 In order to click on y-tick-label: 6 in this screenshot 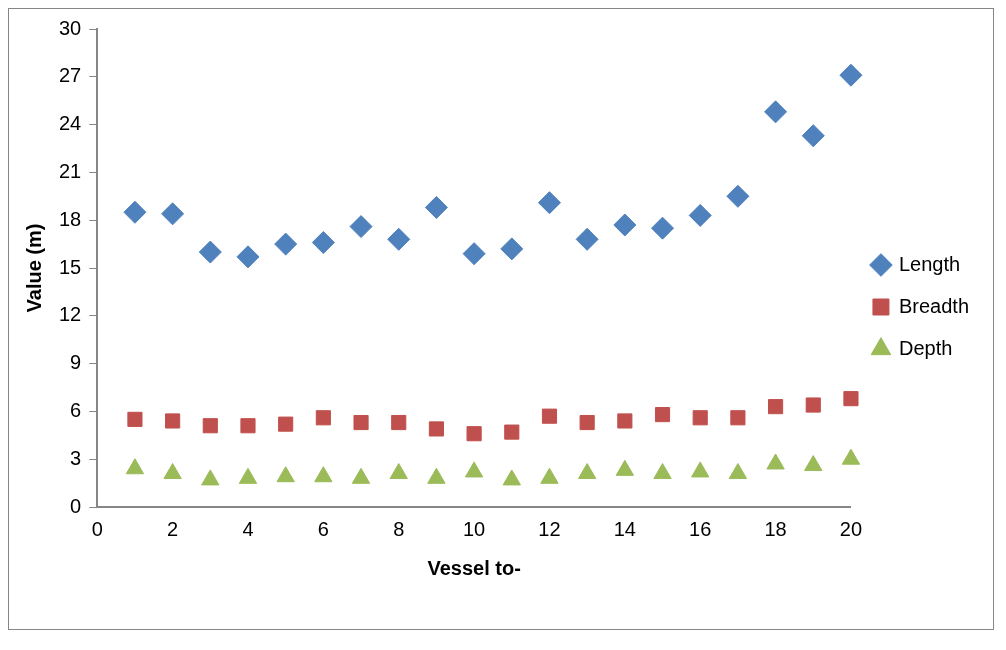, I will do `click(76, 409)`.